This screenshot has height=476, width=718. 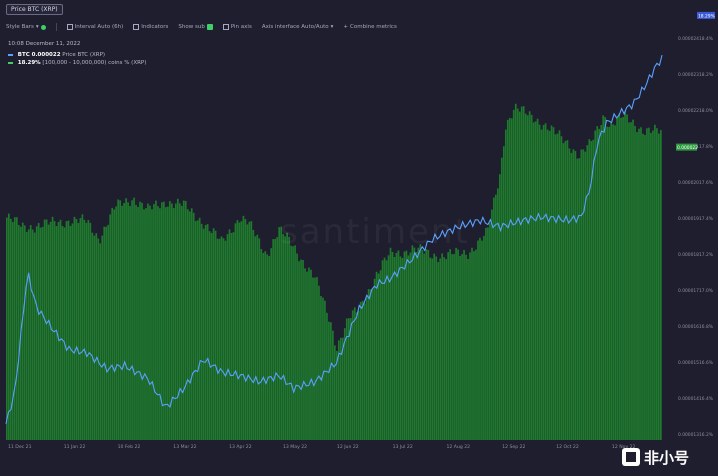 I want to click on interval-dropdown: Interval Auto (6h), so click(x=95, y=27).